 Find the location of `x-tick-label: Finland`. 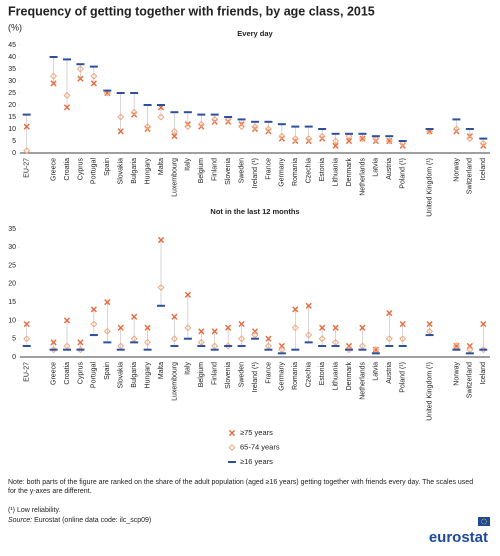

x-tick-label: Finland is located at coordinates (215, 169).